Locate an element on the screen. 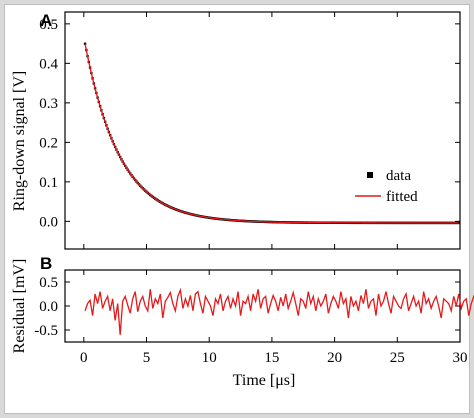  panel-a-ytick-label: 0.2 is located at coordinates (48, 143).